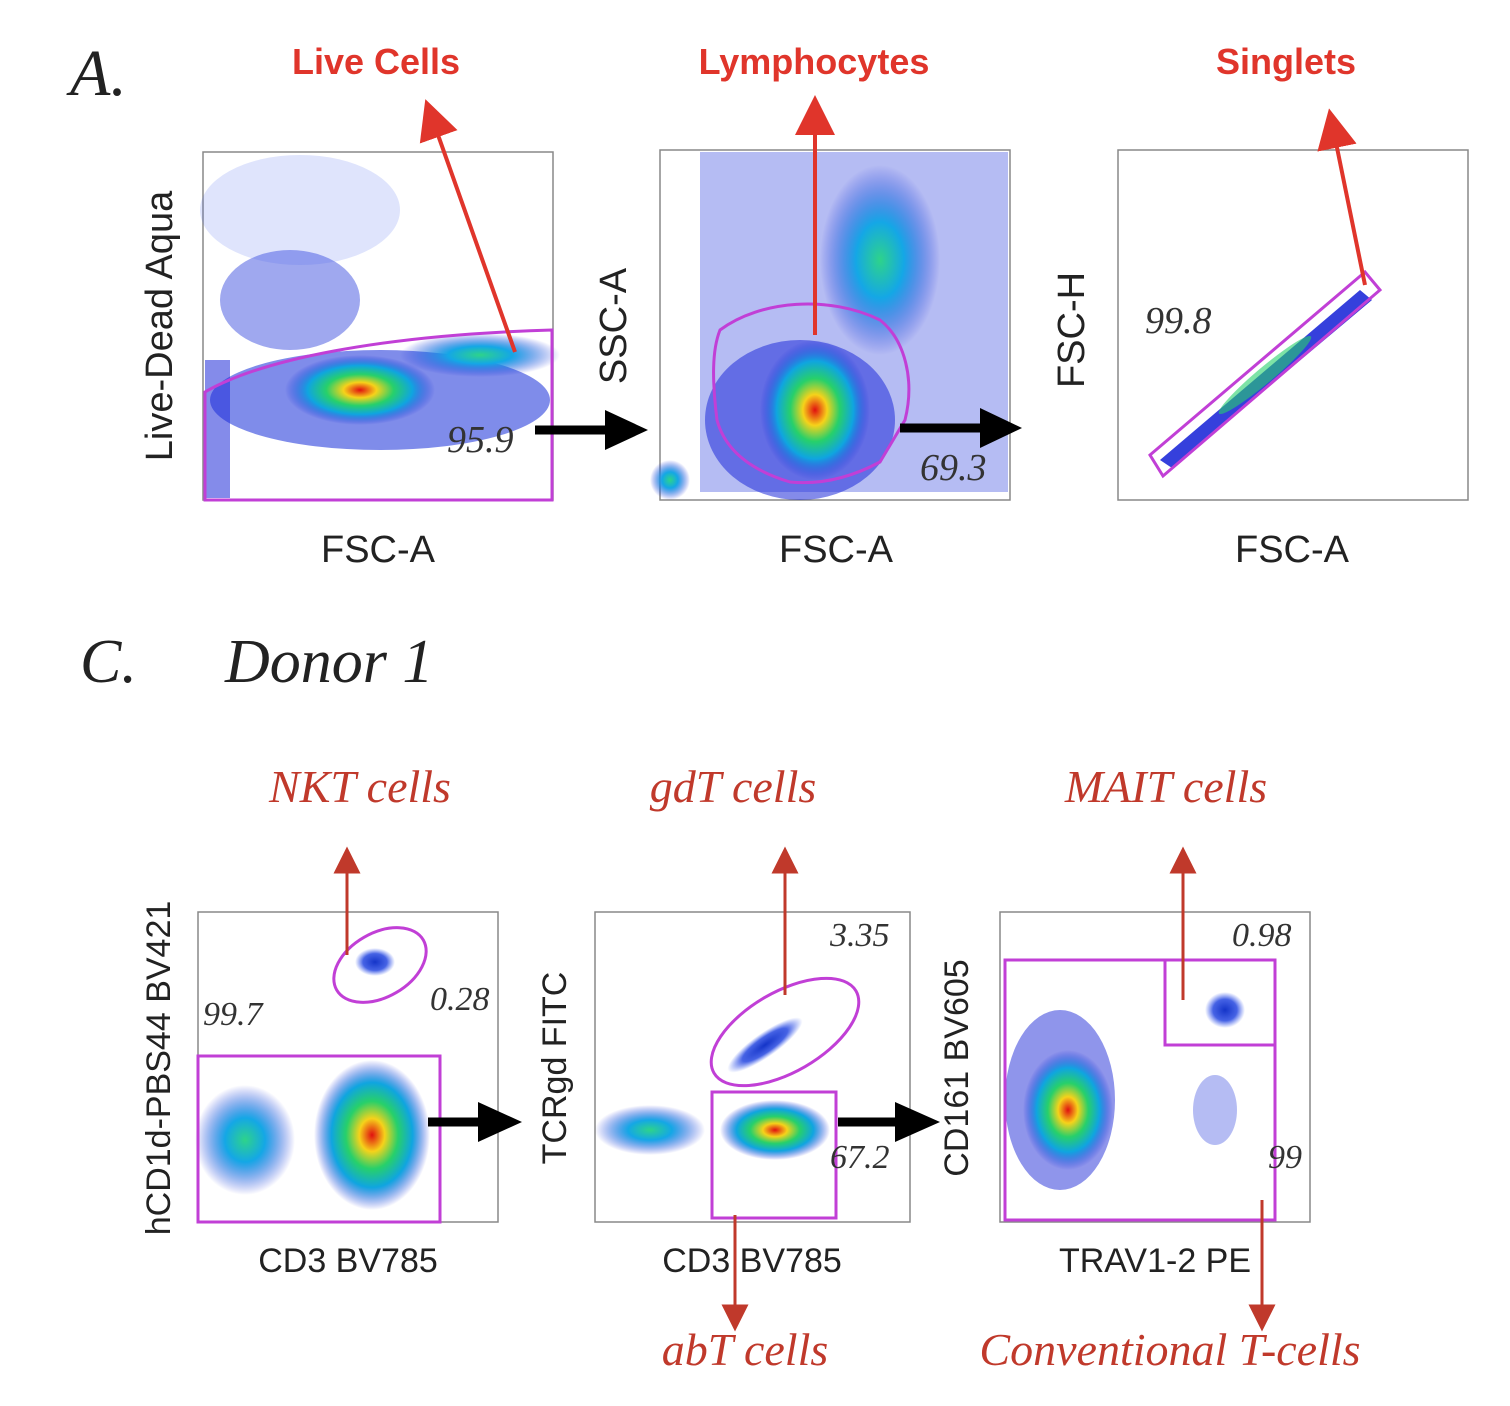 This screenshot has height=1406, width=1510. What do you see at coordinates (1169, 1349) in the screenshot?
I see `annotation-bottom-label: Conventional T-cells` at bounding box center [1169, 1349].